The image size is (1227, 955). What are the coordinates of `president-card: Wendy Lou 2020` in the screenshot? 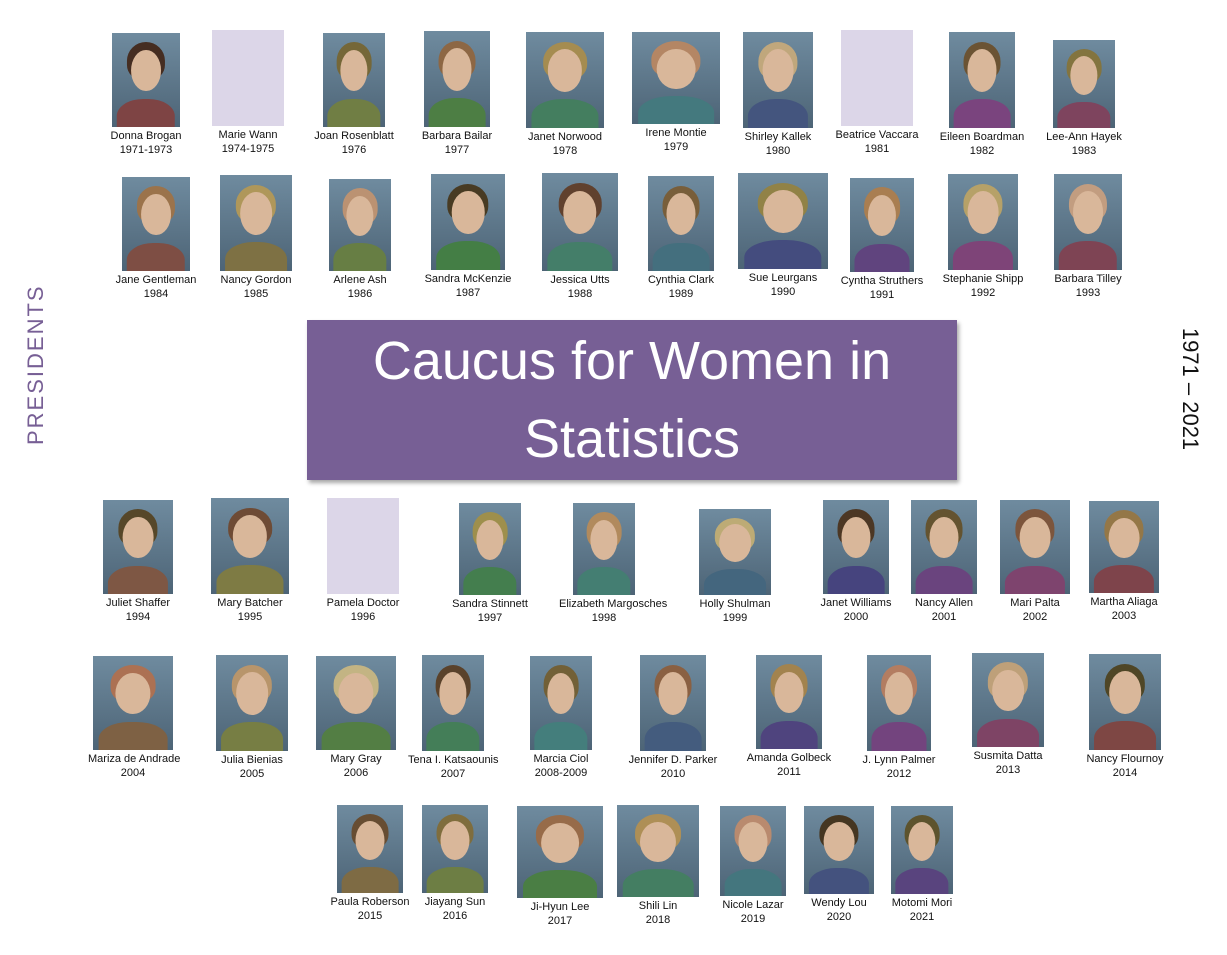 It's located at (839, 865).